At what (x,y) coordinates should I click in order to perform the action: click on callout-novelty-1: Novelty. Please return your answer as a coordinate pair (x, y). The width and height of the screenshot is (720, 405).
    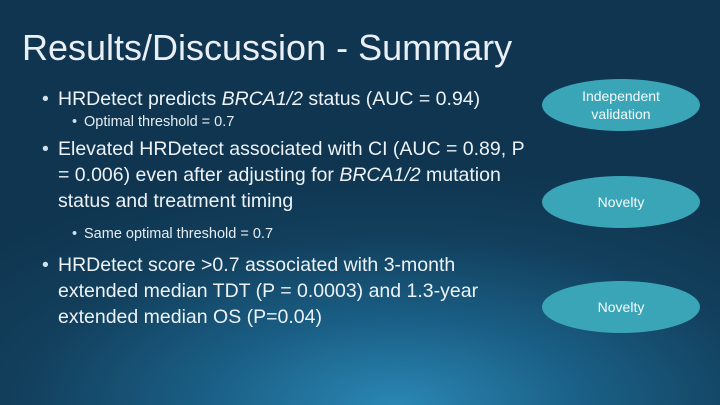
    Looking at the image, I should click on (621, 202).